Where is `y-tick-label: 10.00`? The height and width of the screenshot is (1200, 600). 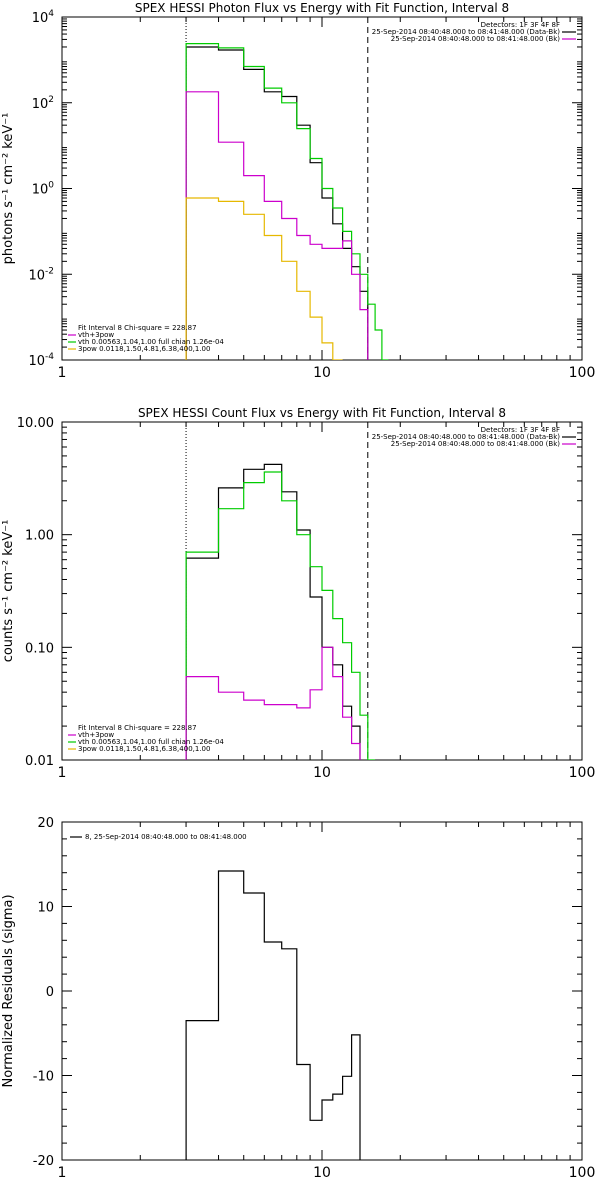 y-tick-label: 10.00 is located at coordinates (35, 423).